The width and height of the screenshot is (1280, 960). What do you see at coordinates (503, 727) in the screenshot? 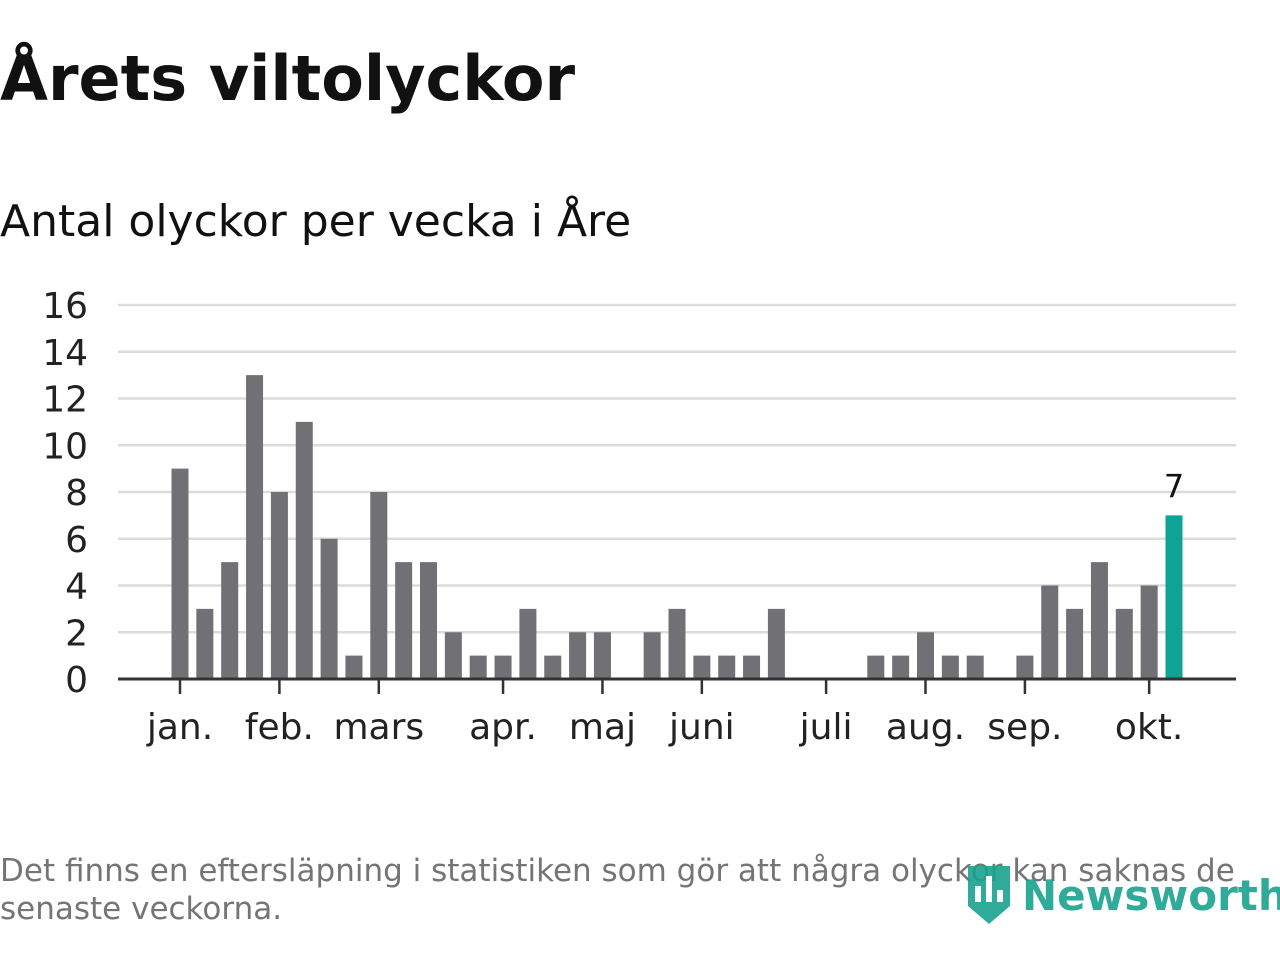
I see `x-tick-label: apr.` at bounding box center [503, 727].